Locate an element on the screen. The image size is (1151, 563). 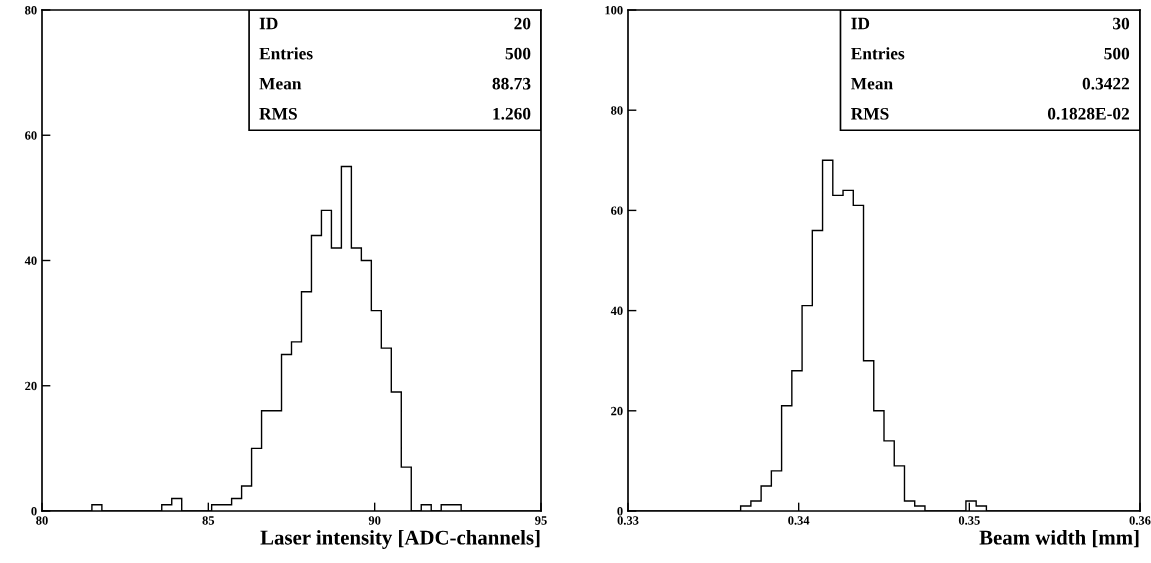
y-tick-label: 100 is located at coordinates (614, 10).